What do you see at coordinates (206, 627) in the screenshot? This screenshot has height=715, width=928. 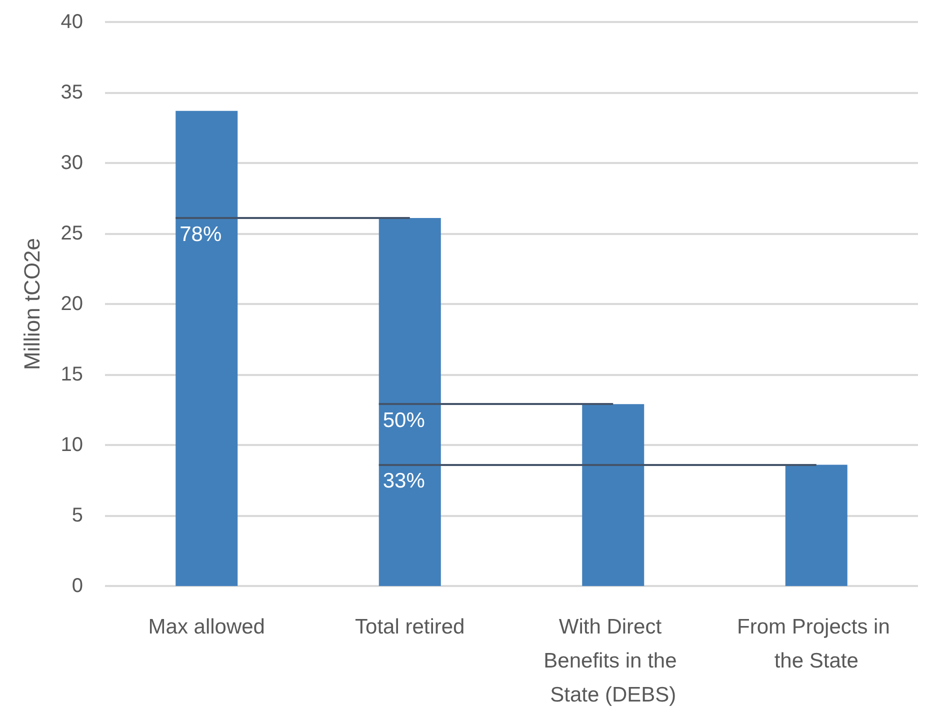 I see `x-tick-label: Max allowed` at bounding box center [206, 627].